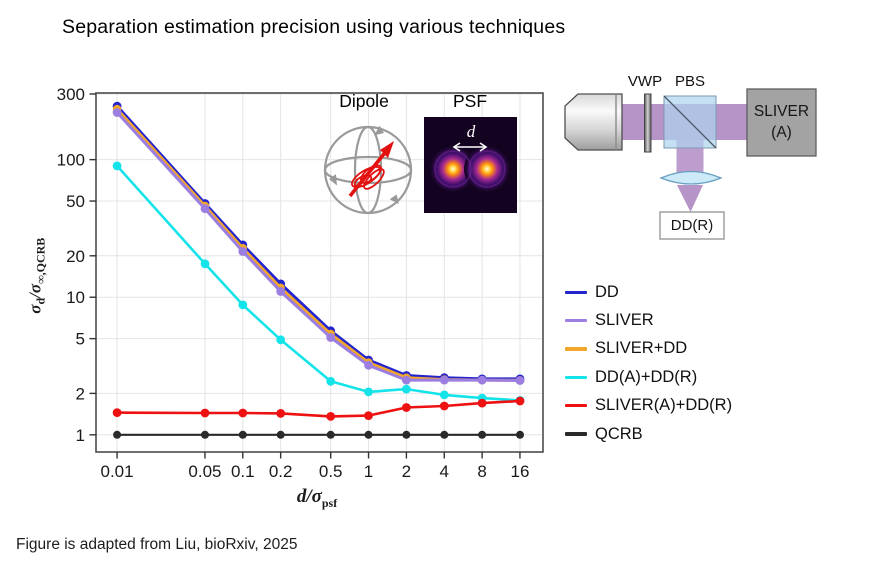 The width and height of the screenshot is (871, 573). Describe the element at coordinates (648, 123) in the screenshot. I see `vwp-element` at that location.